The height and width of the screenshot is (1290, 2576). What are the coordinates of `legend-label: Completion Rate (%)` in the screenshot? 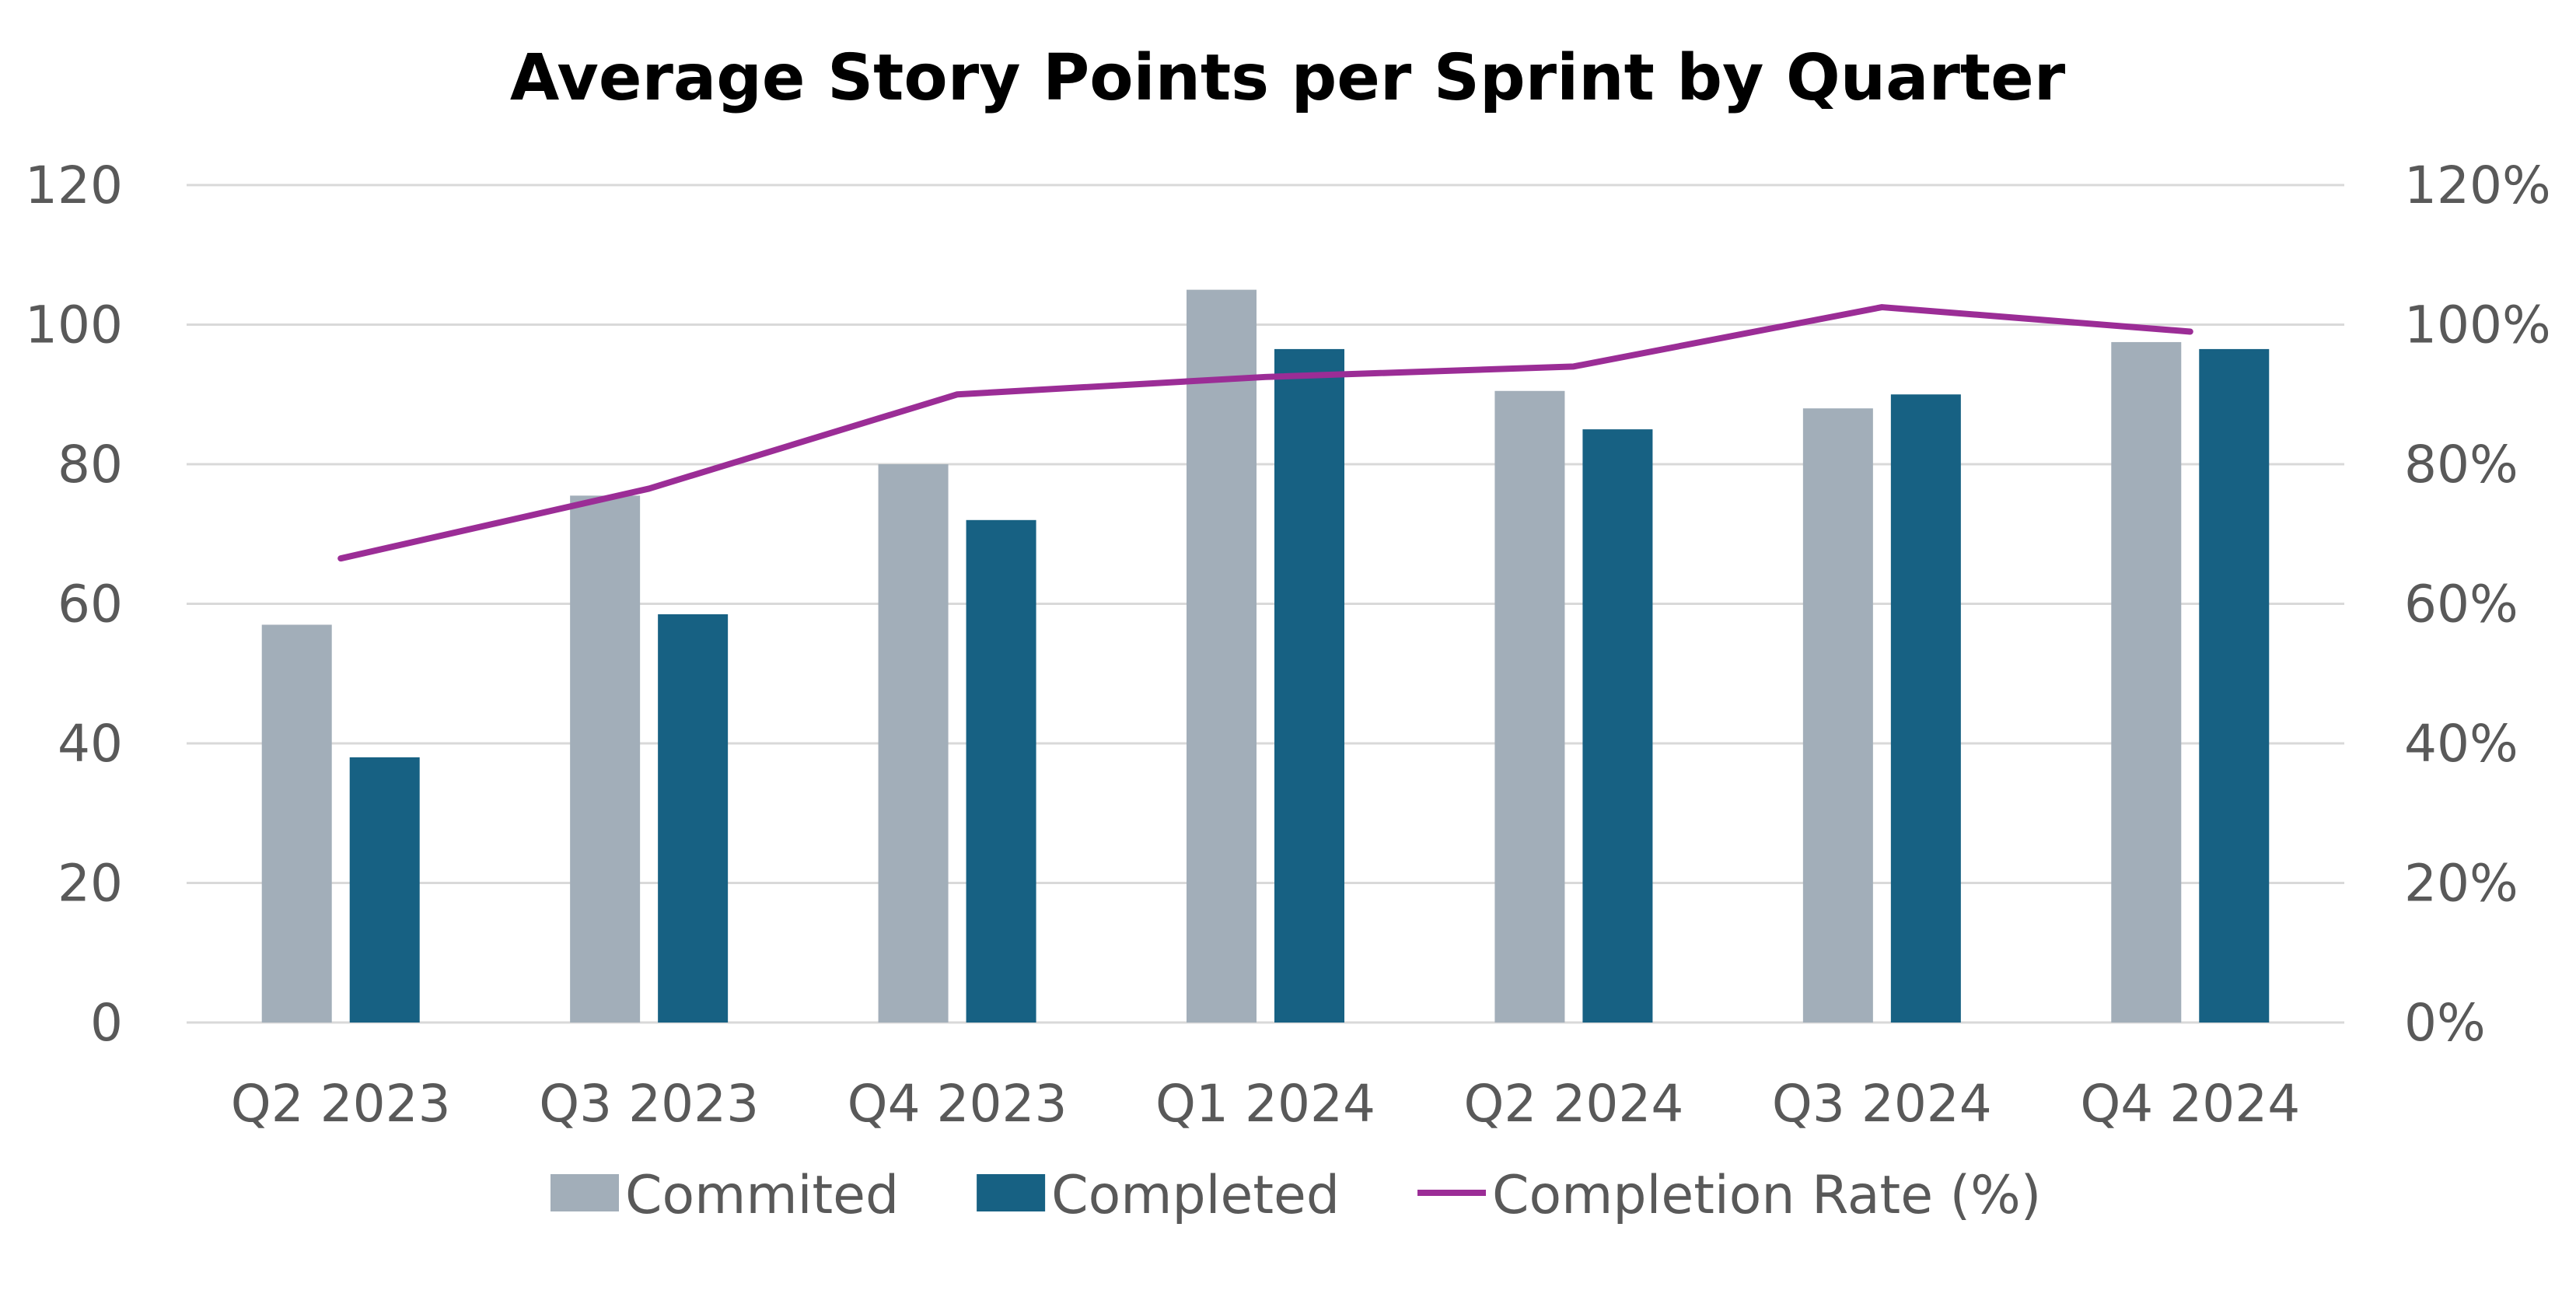 It's located at (1766, 1195).